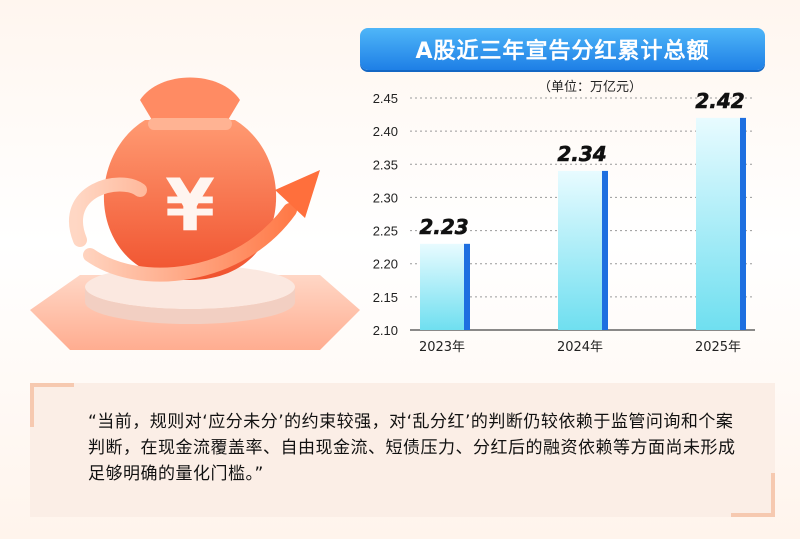 Image resolution: width=800 pixels, height=539 pixels. What do you see at coordinates (190, 101) in the screenshot?
I see `bag-neck` at bounding box center [190, 101].